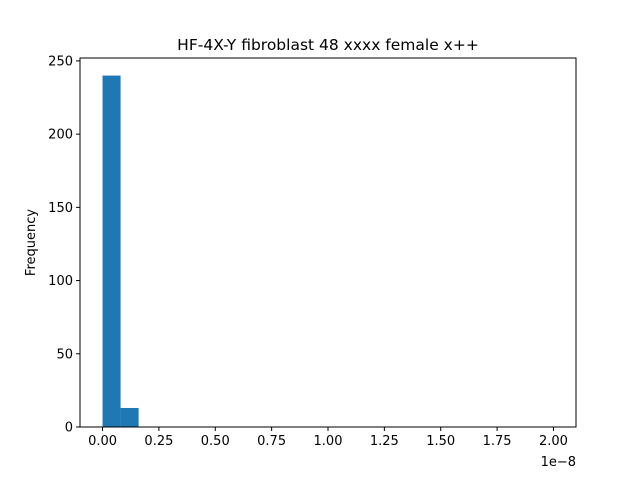  What do you see at coordinates (271, 441) in the screenshot?
I see `x-tick-label: 0.75` at bounding box center [271, 441].